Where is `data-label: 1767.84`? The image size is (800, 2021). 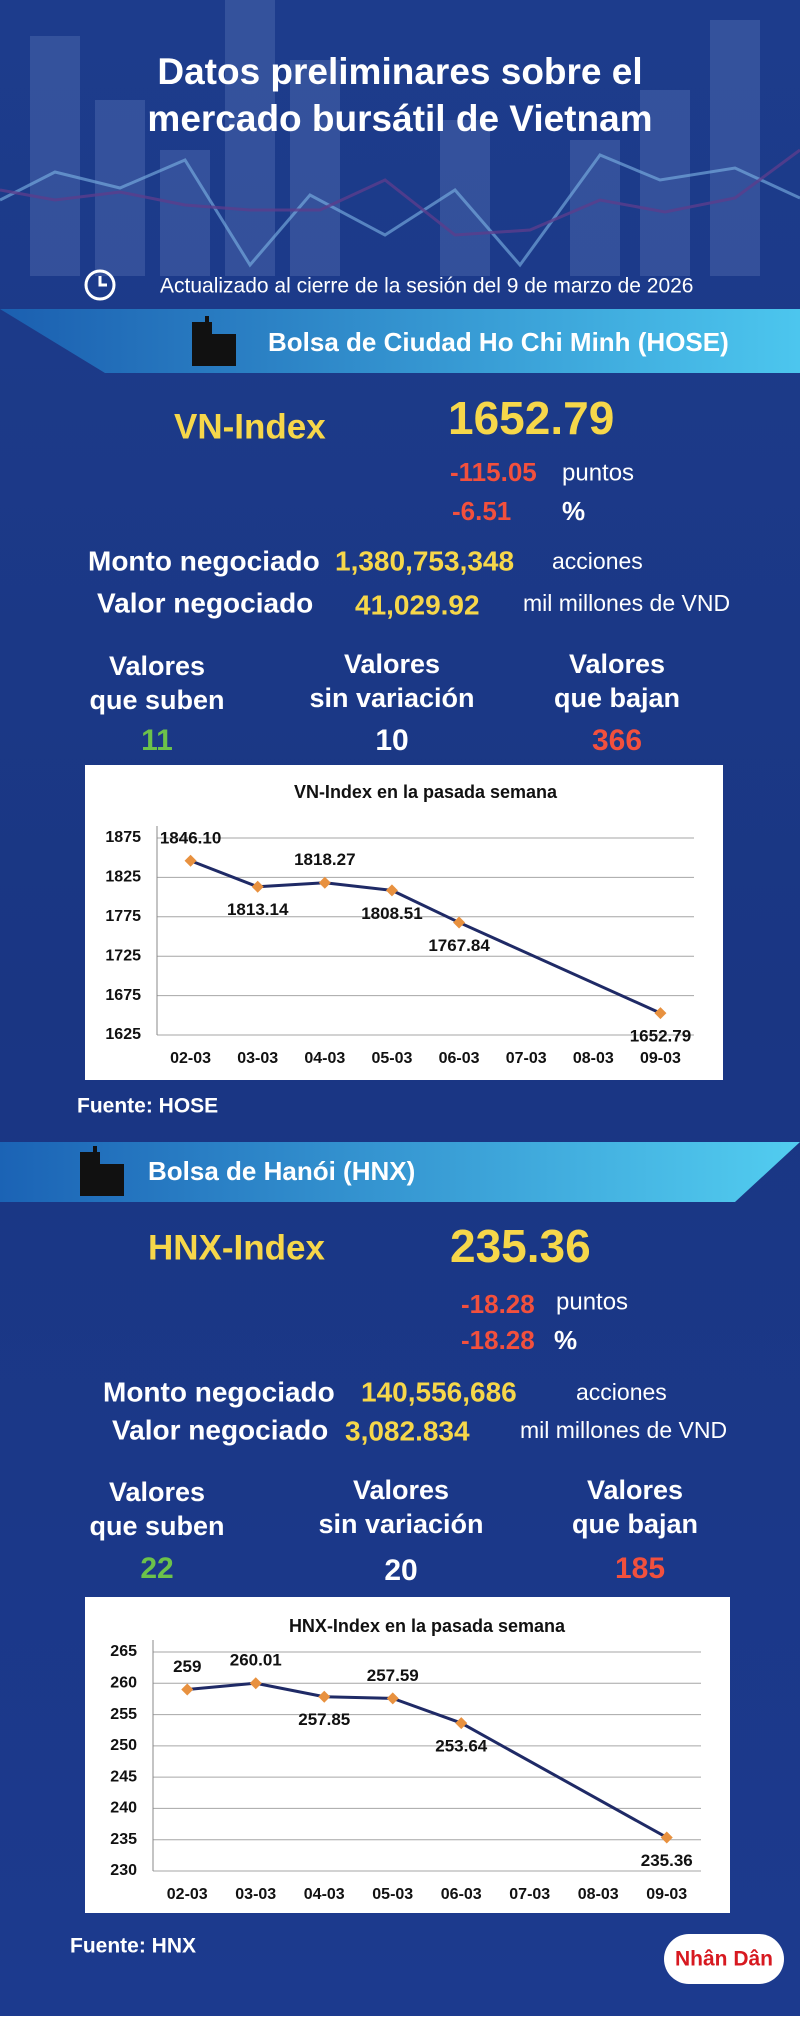
data-label: 1767.84 is located at coordinates (459, 945).